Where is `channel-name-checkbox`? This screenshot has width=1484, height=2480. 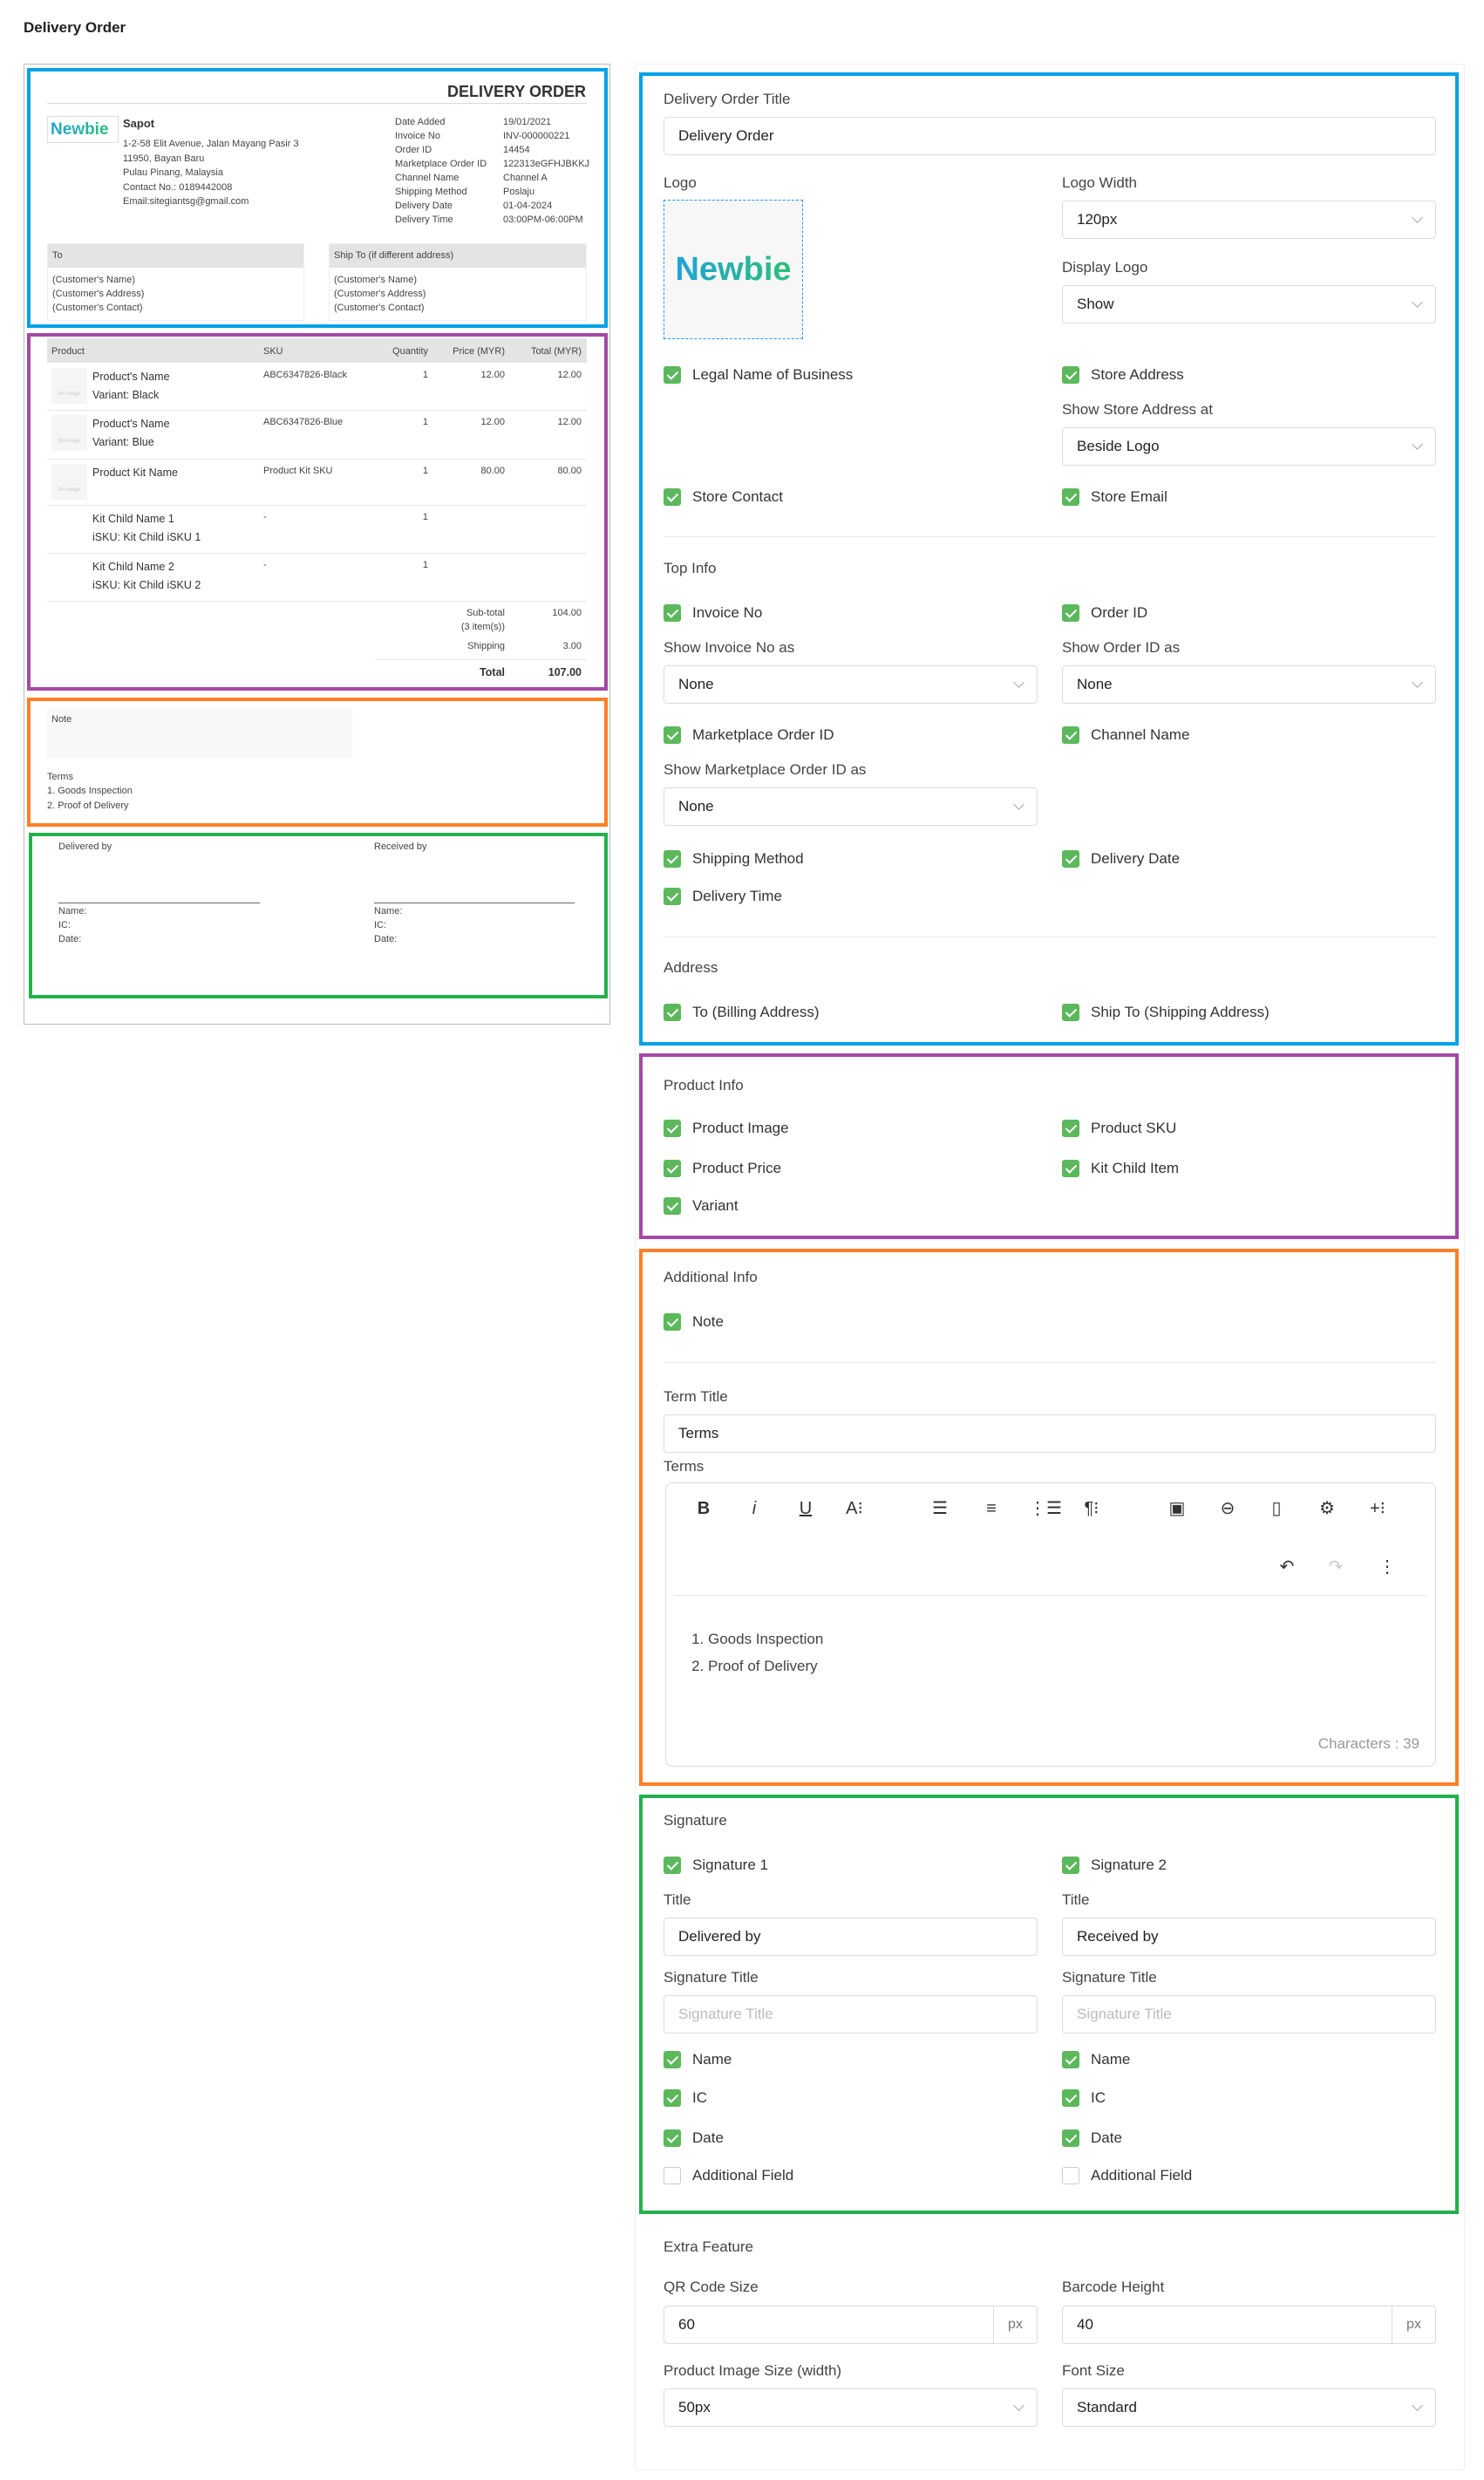
channel-name-checkbox is located at coordinates (1070, 735).